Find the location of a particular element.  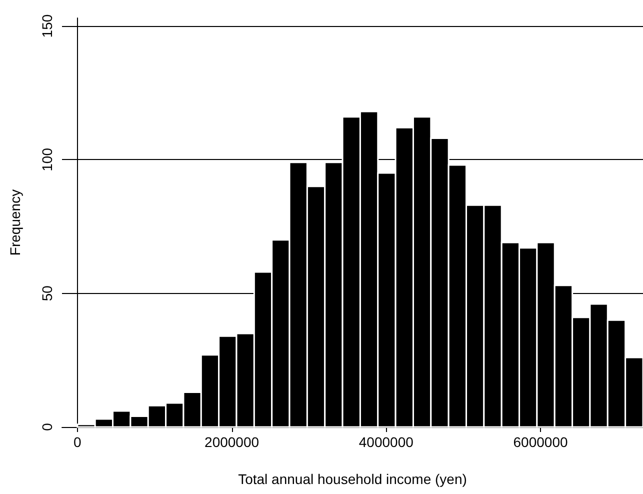

y-tick-label: 0 is located at coordinates (47, 426).